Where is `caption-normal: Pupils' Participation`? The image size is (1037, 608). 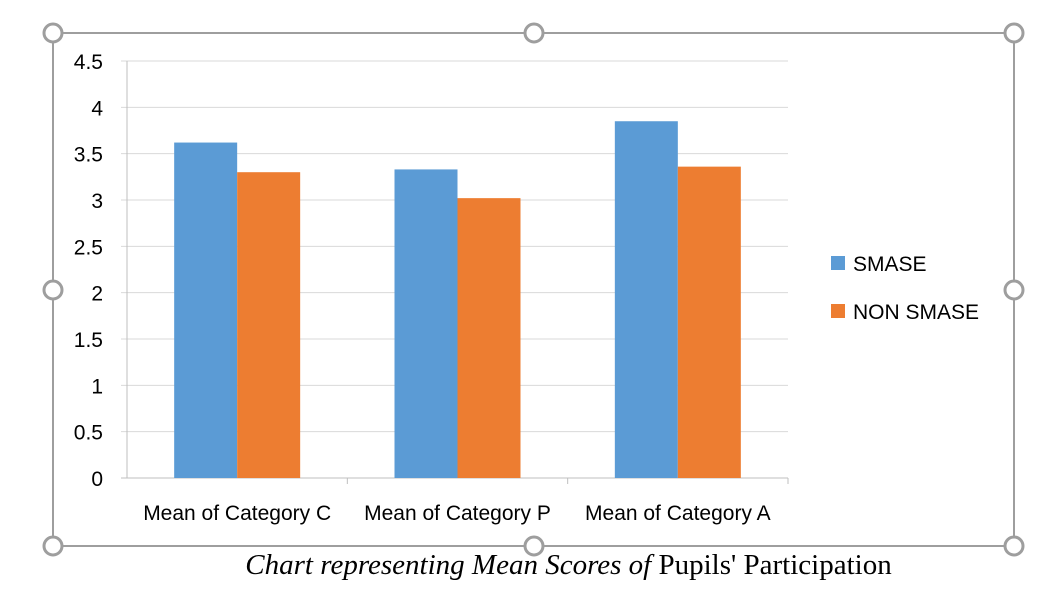
caption-normal: Pupils' Participation is located at coordinates (775, 565).